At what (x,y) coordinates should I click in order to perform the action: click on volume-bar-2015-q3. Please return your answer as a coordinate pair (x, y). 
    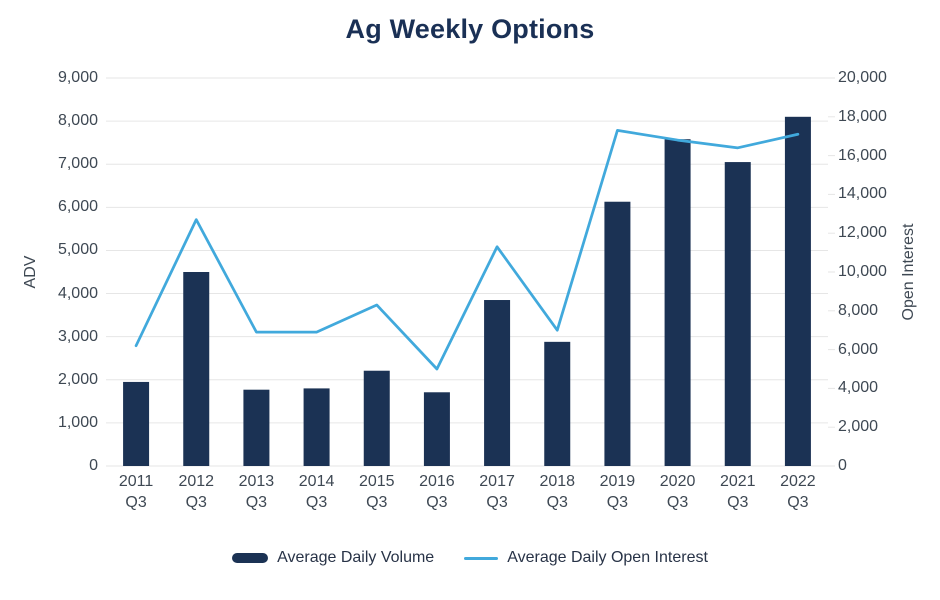
    Looking at the image, I should click on (376, 418).